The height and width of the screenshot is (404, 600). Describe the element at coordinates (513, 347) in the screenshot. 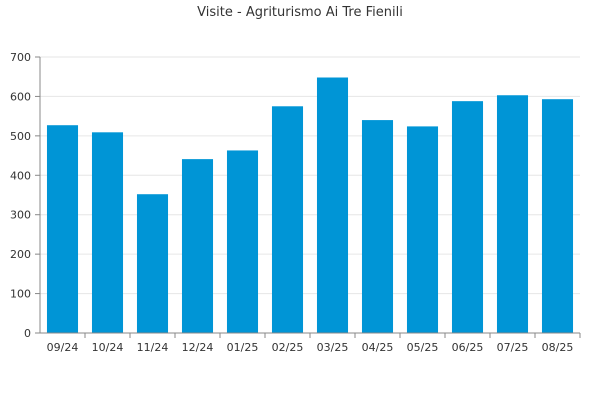

I see `x-tick-label: 07/25` at that location.